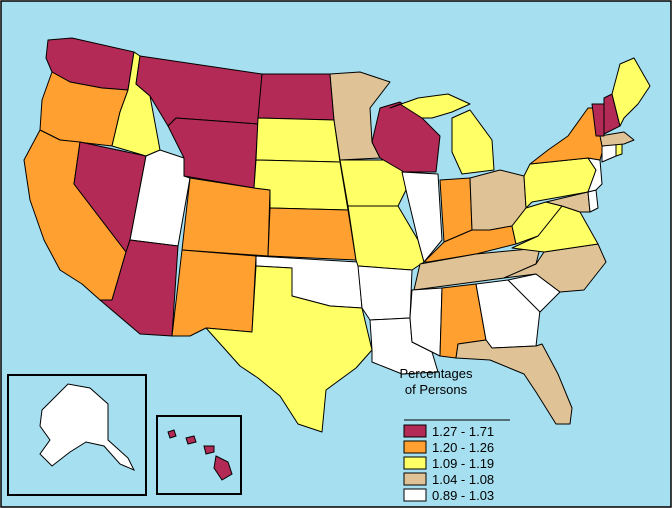 The width and height of the screenshot is (672, 508). Describe the element at coordinates (473, 142) in the screenshot. I see `state-michigan` at that location.